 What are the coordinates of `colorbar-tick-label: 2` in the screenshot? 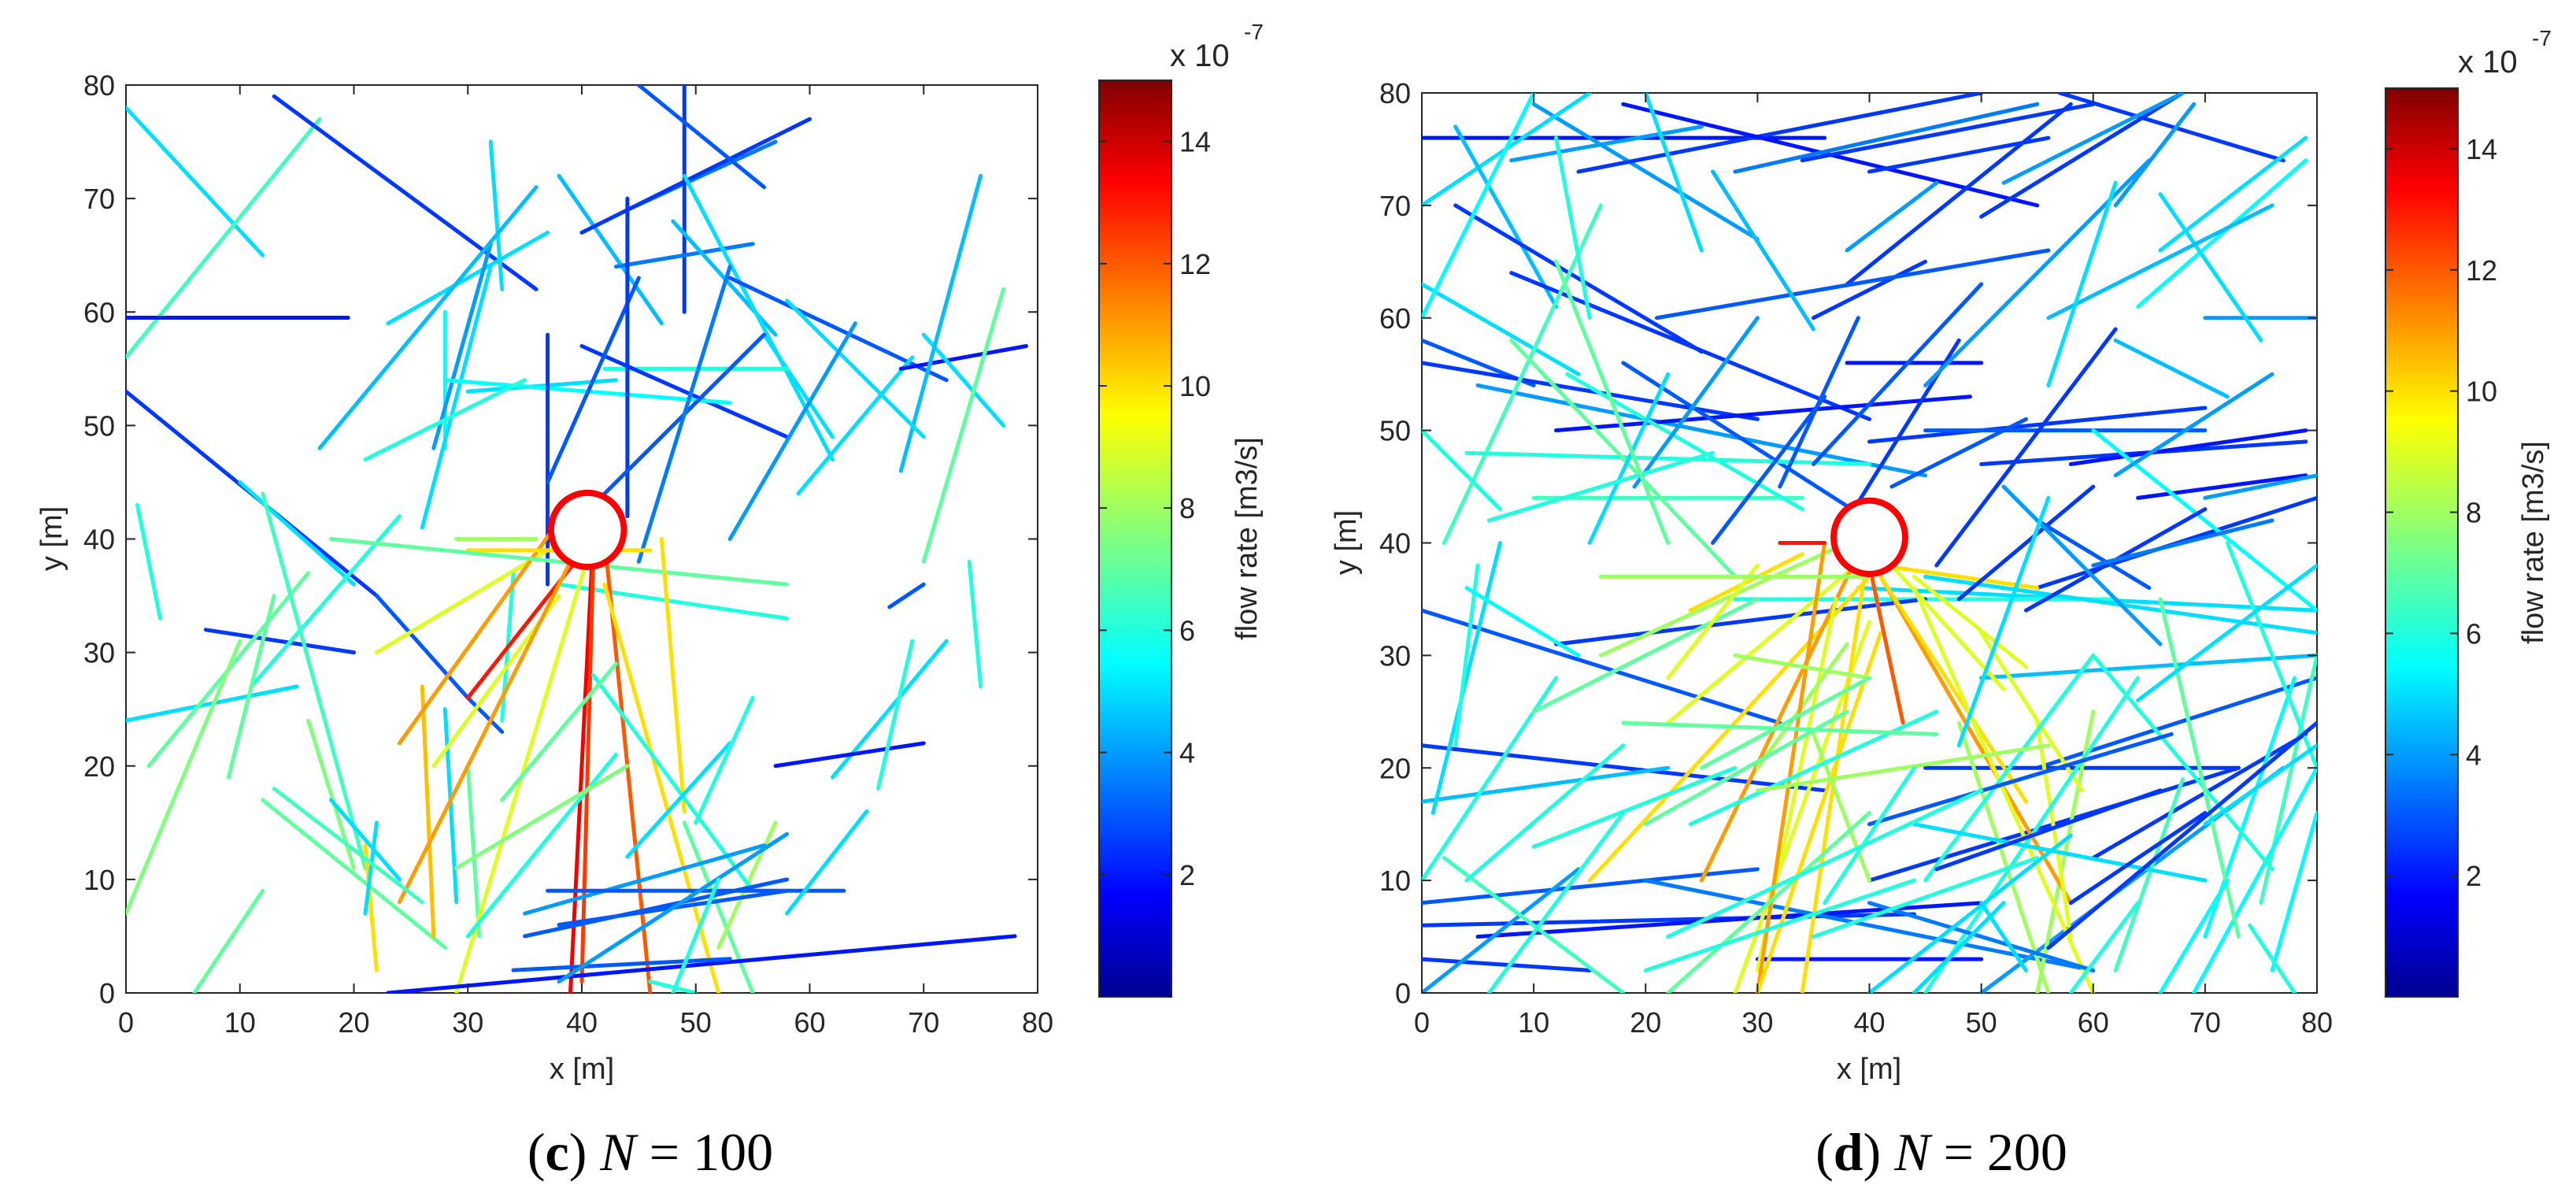 It's located at (2474, 876).